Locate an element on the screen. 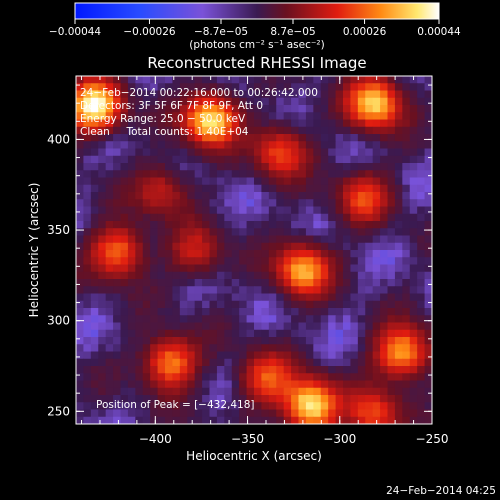 The height and width of the screenshot is (500, 500). chart-title: Reconstructed RHESSI Image is located at coordinates (256, 63).